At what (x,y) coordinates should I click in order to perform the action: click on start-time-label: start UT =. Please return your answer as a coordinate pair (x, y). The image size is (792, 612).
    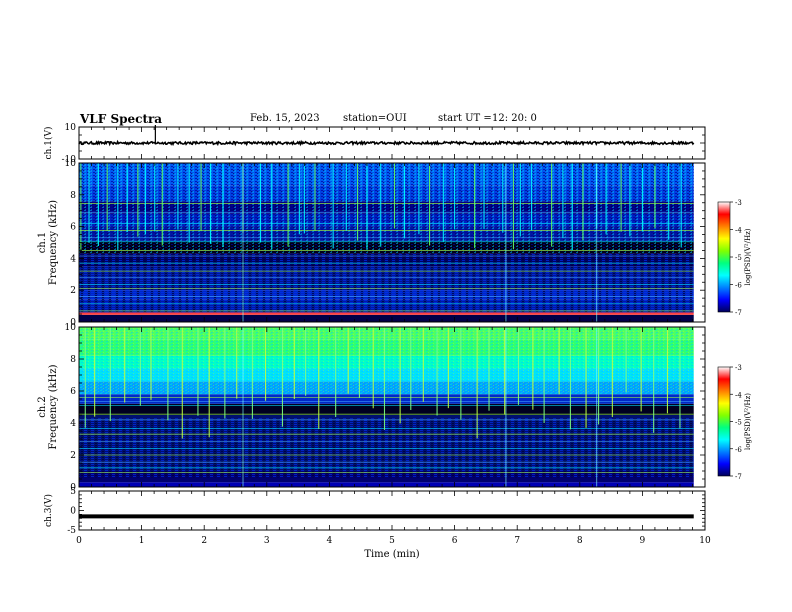
    Looking at the image, I should click on (465, 118).